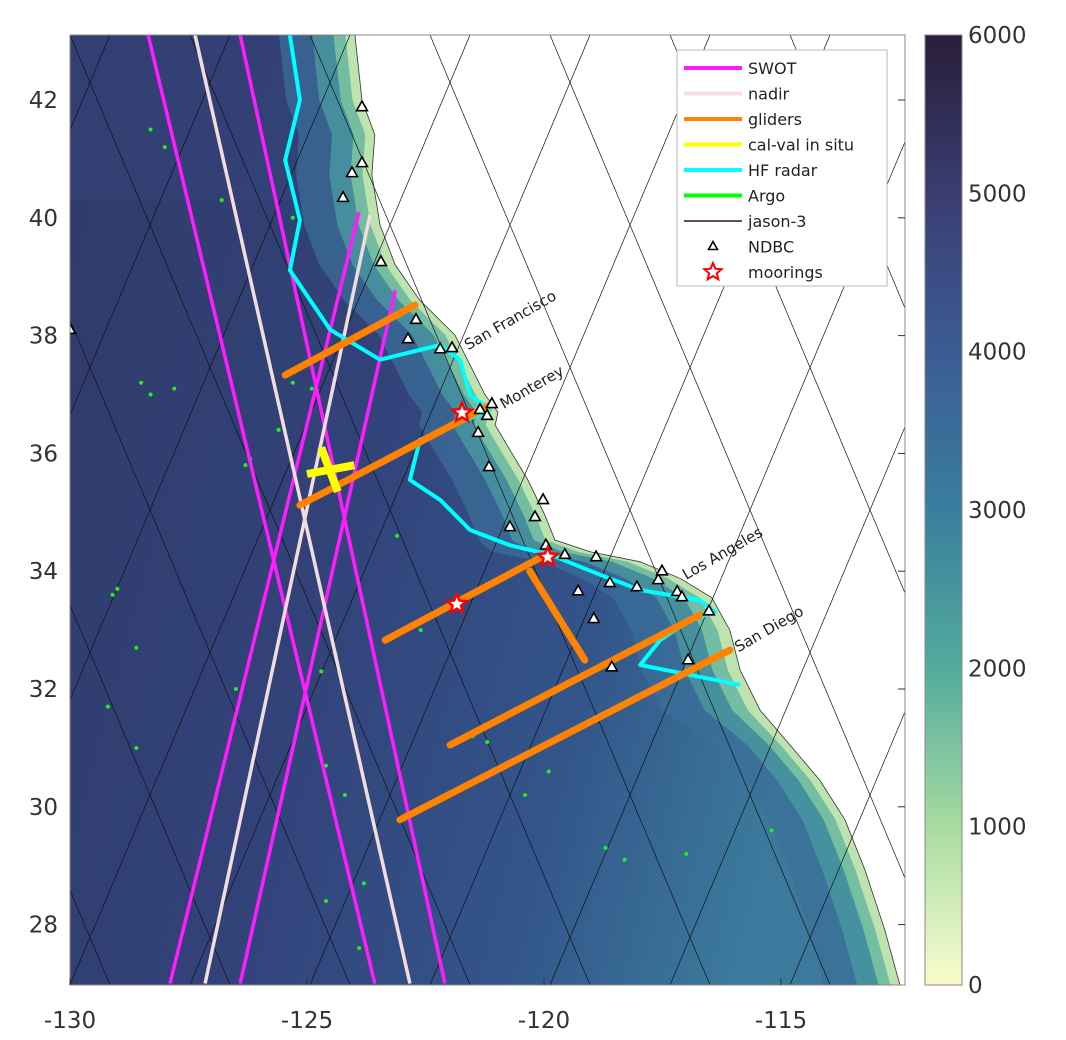 This screenshot has height=1040, width=1066. I want to click on legend-label: jason-3, so click(776, 221).